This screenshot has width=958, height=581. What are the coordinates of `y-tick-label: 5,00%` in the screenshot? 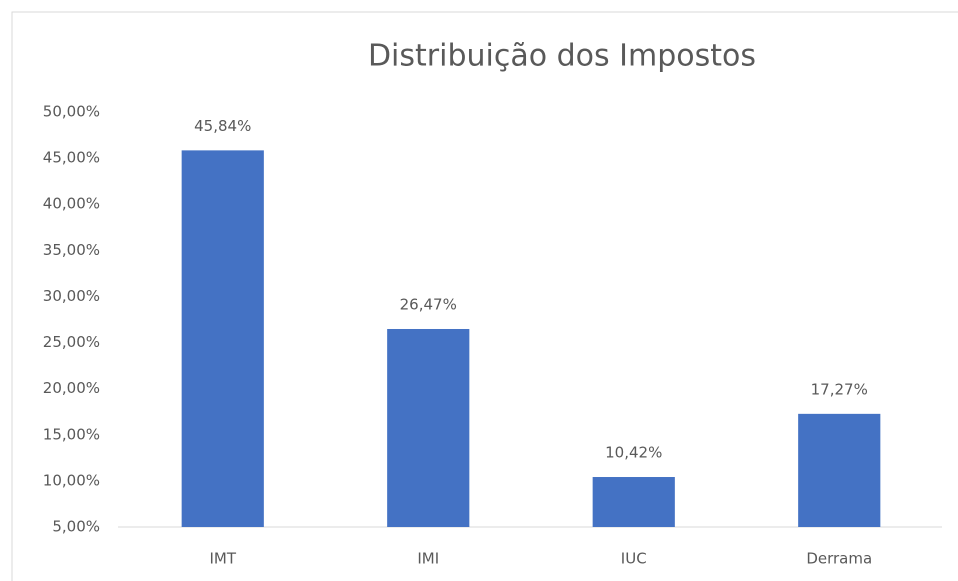 It's located at (76, 527).